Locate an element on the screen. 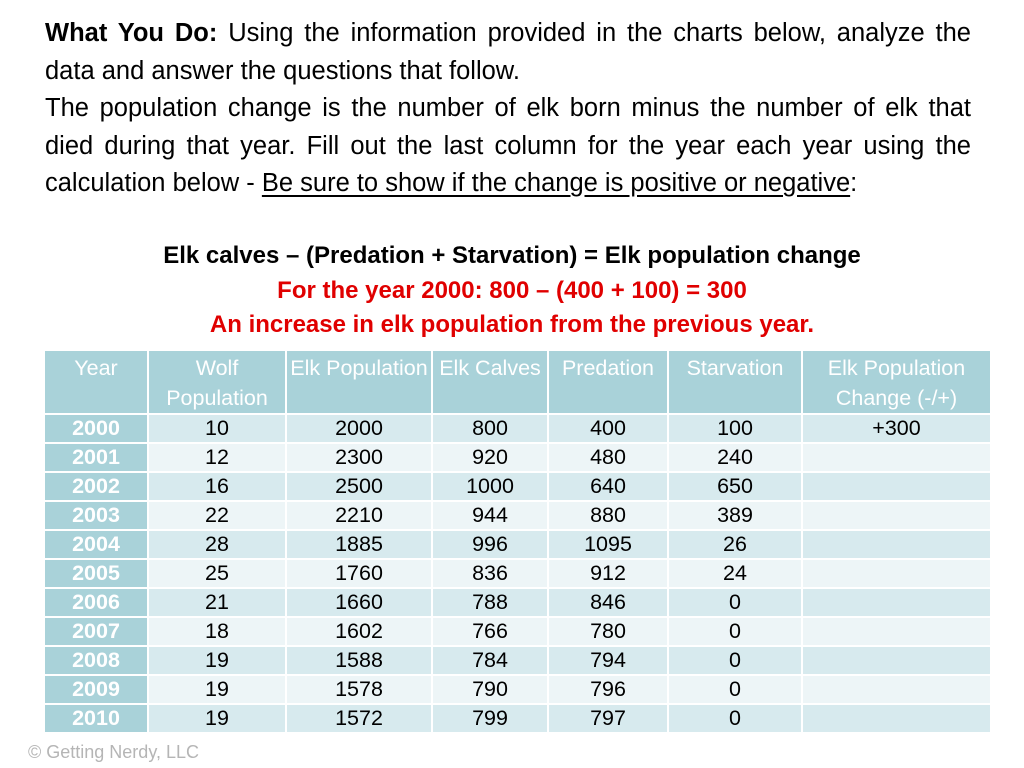  table-row: 2010 19 1572 799 797 0 is located at coordinates (517, 718).